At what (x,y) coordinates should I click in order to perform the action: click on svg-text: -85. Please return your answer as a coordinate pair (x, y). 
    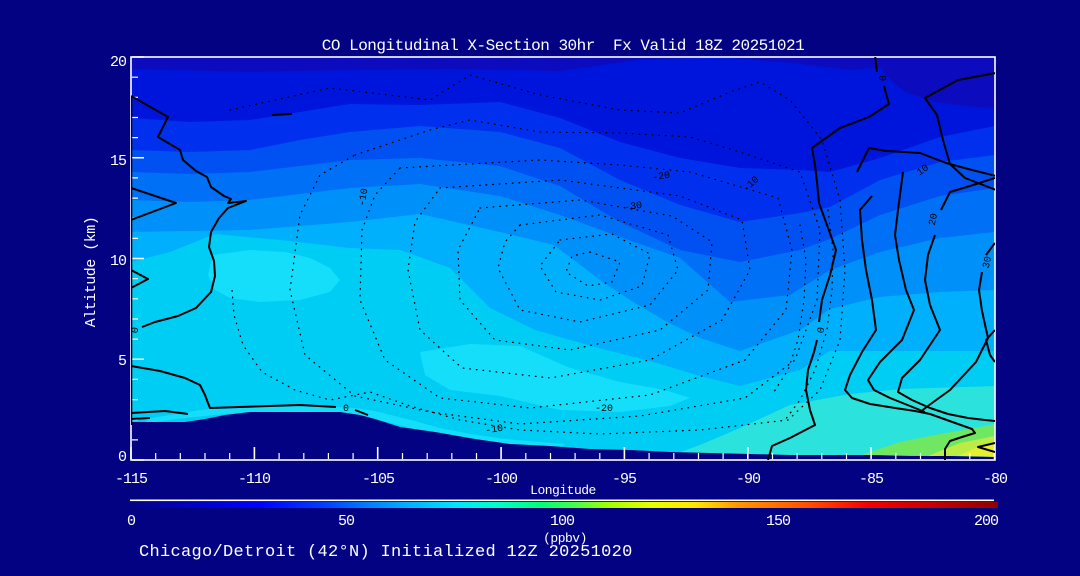
    Looking at the image, I should click on (871, 479).